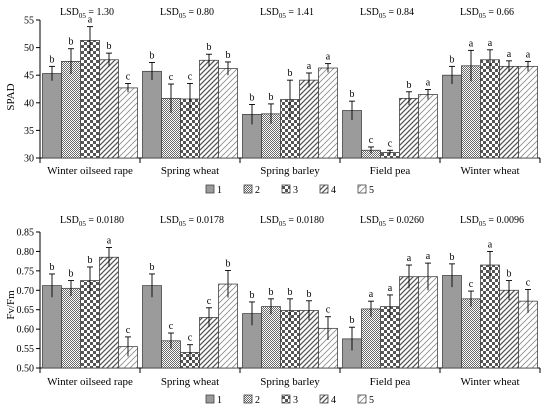 This screenshot has width=550, height=408. Describe the element at coordinates (26, 310) in the screenshot. I see `y-tick-label: 0.65` at that location.